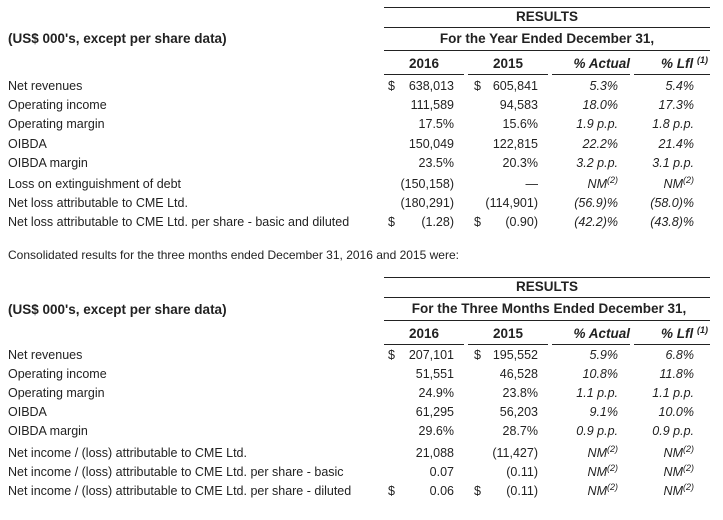 This screenshot has width=723, height=520. Describe the element at coordinates (522, 490) in the screenshot. I see `value-2015: (0.11)` at that location.